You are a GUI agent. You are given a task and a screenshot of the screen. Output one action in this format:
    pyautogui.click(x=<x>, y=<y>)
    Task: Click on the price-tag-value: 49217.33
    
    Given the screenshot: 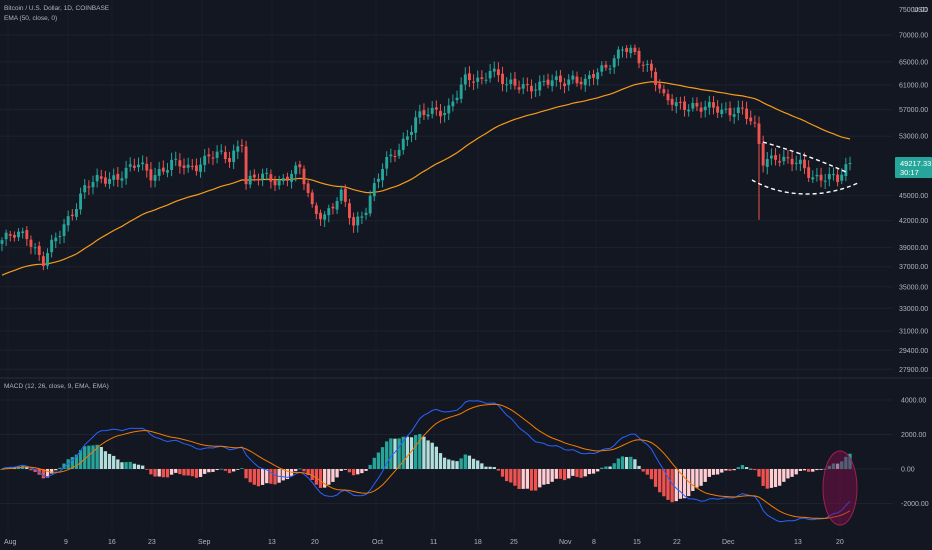 What is the action you would take?
    pyautogui.click(x=915, y=163)
    